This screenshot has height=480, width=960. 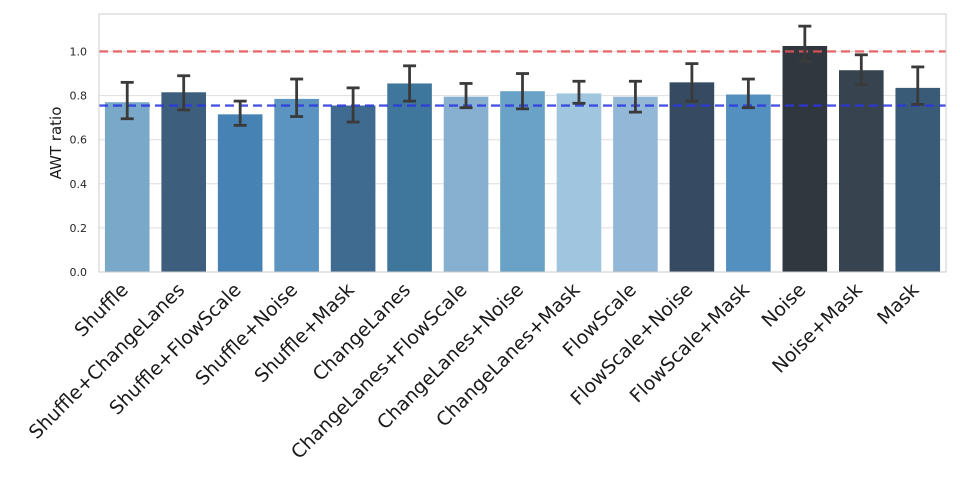 I want to click on x-tick-label: Shuffle+Mask, so click(x=304, y=333).